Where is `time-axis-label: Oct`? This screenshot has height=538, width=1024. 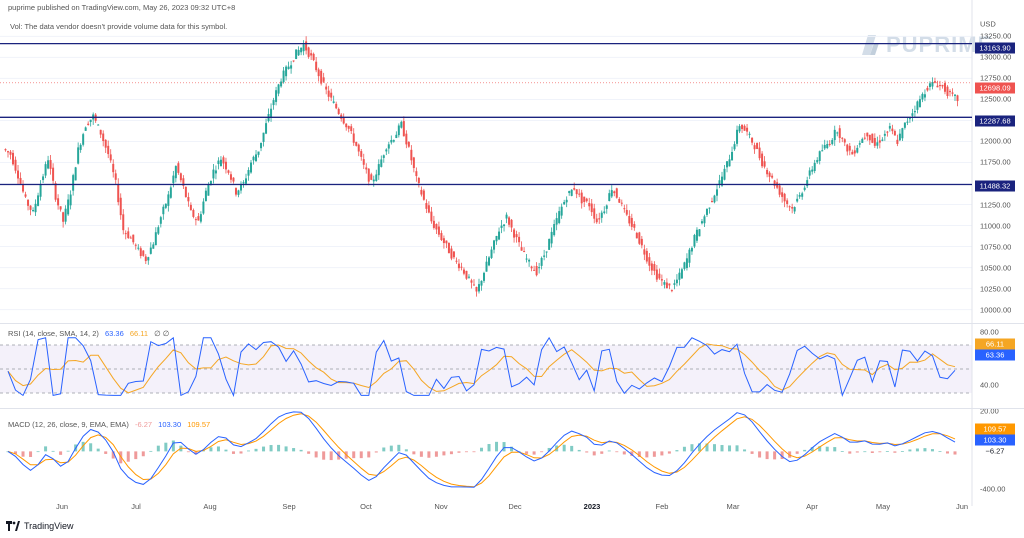 time-axis-label: Oct is located at coordinates (366, 506).